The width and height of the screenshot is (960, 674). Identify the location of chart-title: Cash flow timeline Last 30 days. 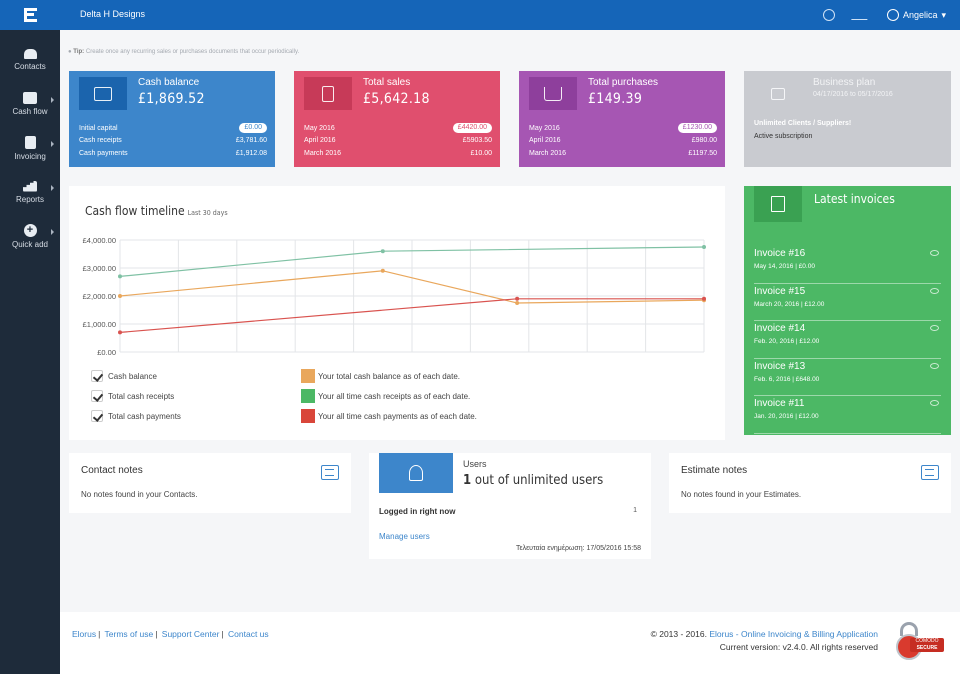
(156, 211).